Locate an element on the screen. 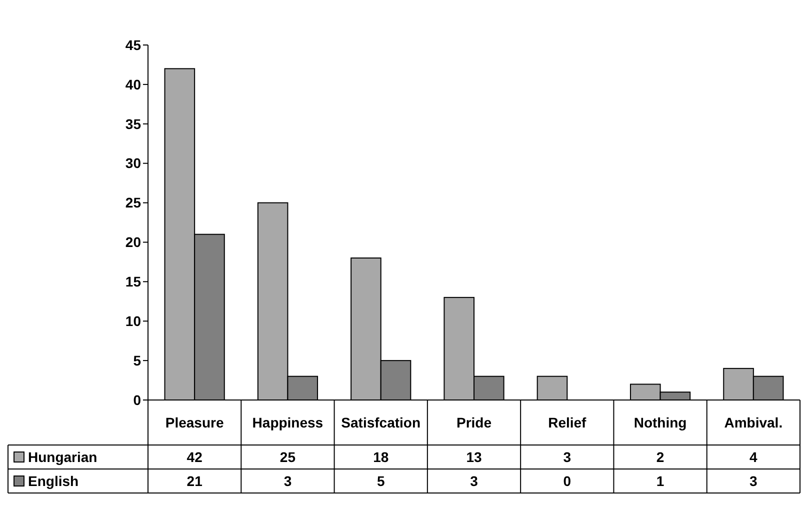 The width and height of the screenshot is (810, 525). data-label: 4 is located at coordinates (754, 456).